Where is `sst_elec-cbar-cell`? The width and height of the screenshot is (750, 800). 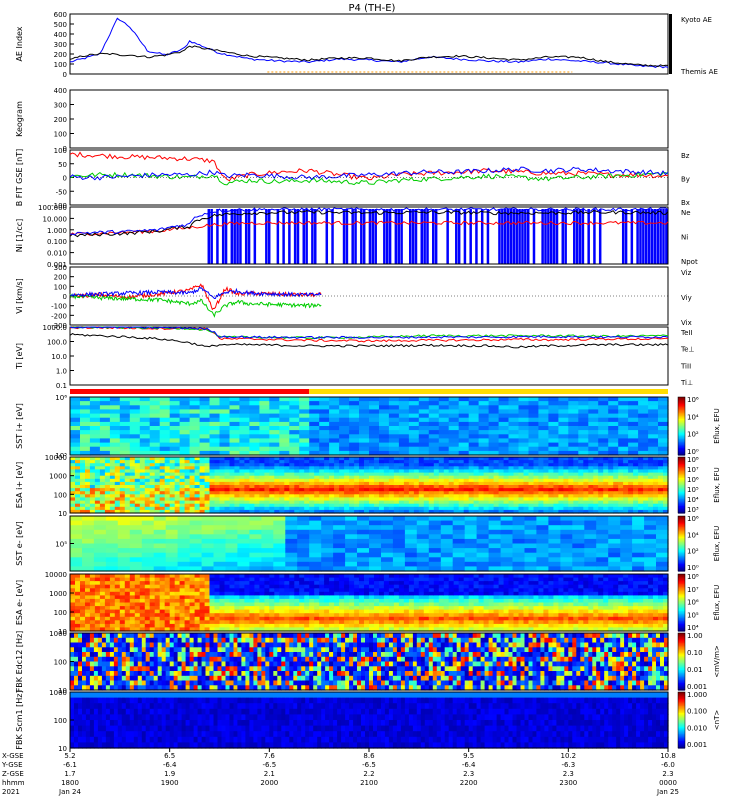 sst_elec-cbar-cell is located at coordinates (681, 532).